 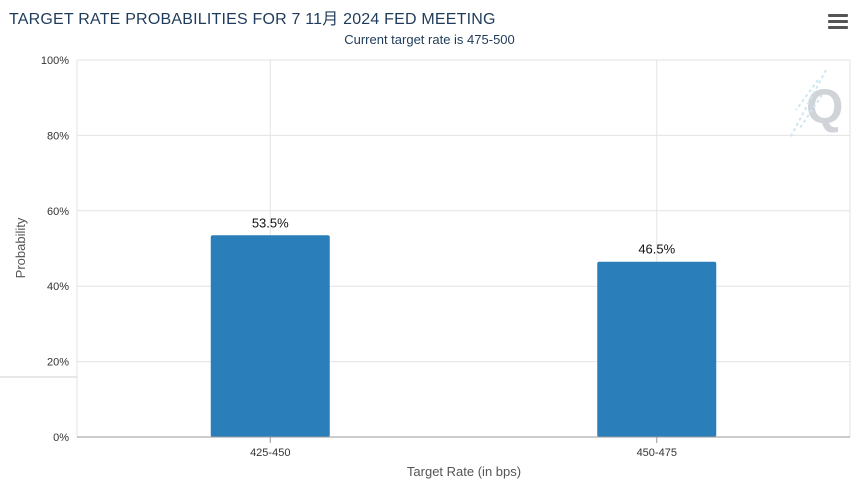 I want to click on chart-subtitle: Current target rate is 475-500, so click(x=429, y=39).